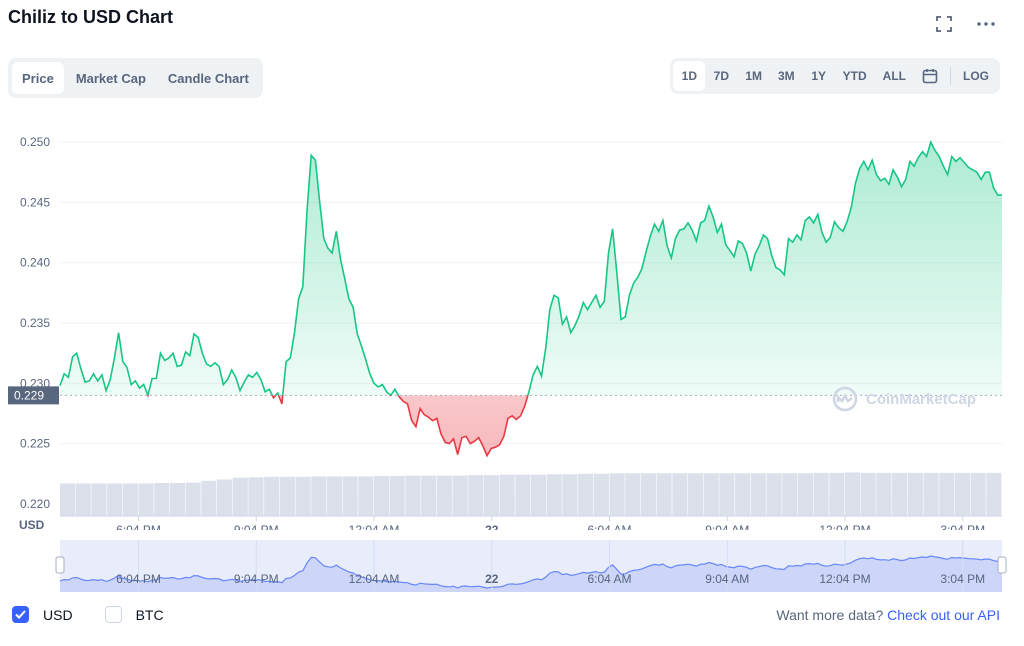 Image resolution: width=1024 pixels, height=646 pixels. Describe the element at coordinates (835, 76) in the screenshot. I see `time-range-selector: 1D 7D 1M 3M 1Y YTD ALL LOG` at that location.